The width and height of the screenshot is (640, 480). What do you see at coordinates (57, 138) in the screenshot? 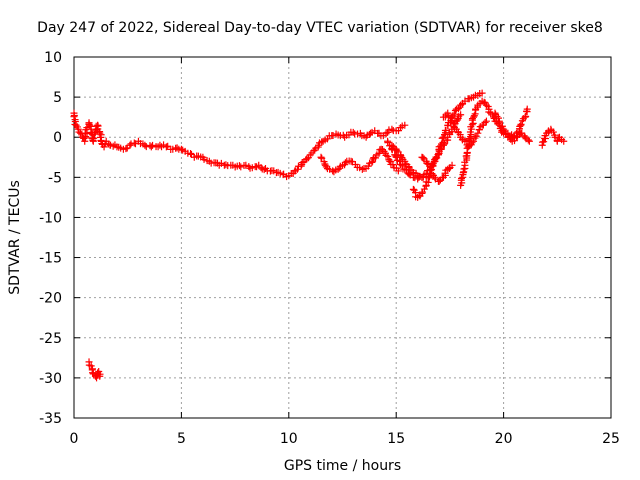
I see `y-tick-label: 0` at bounding box center [57, 138].